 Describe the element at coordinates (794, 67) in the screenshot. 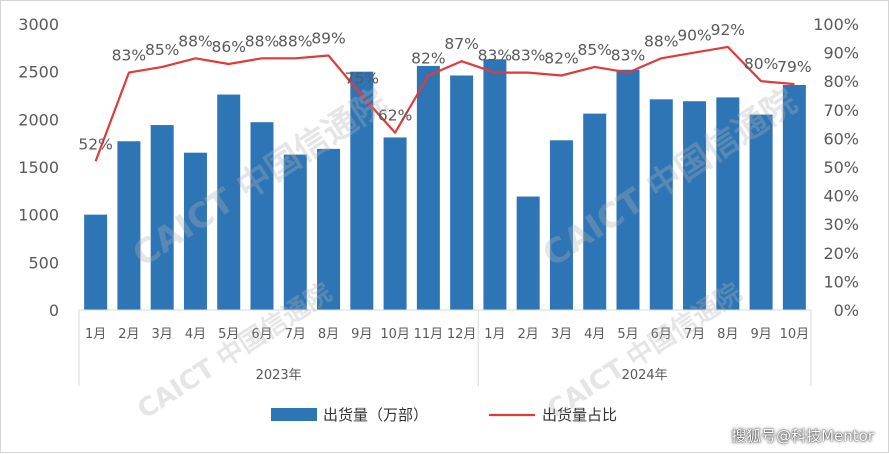

I see `data-label-ratio: 79%` at that location.